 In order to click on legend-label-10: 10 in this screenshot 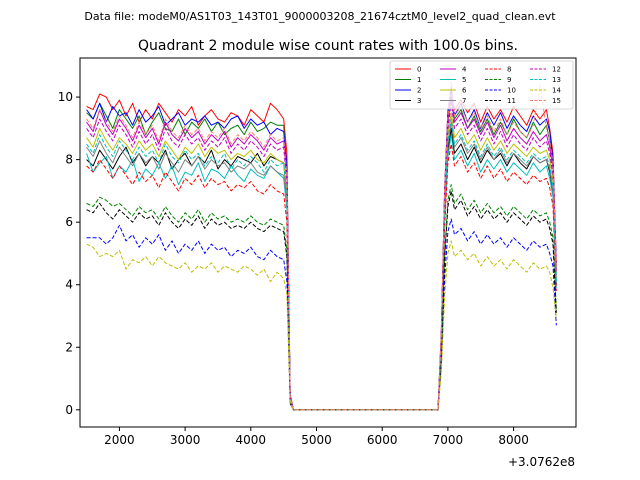, I will do `click(511, 91)`.